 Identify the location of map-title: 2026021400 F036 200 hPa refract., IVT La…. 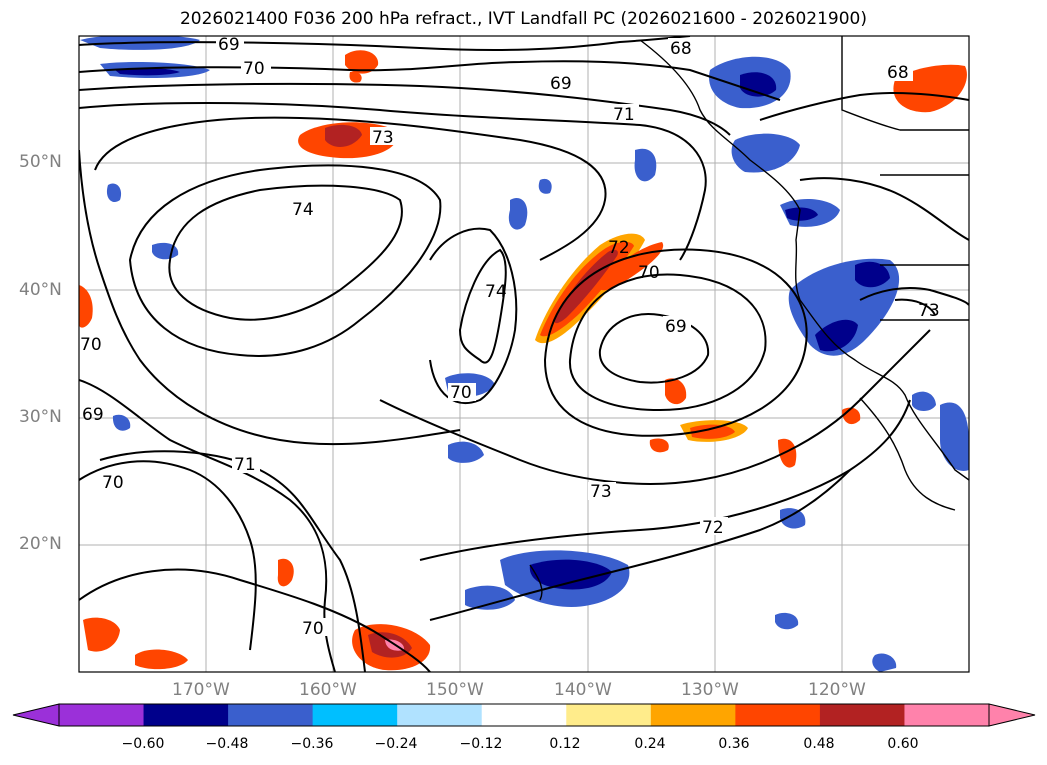
(523, 19).